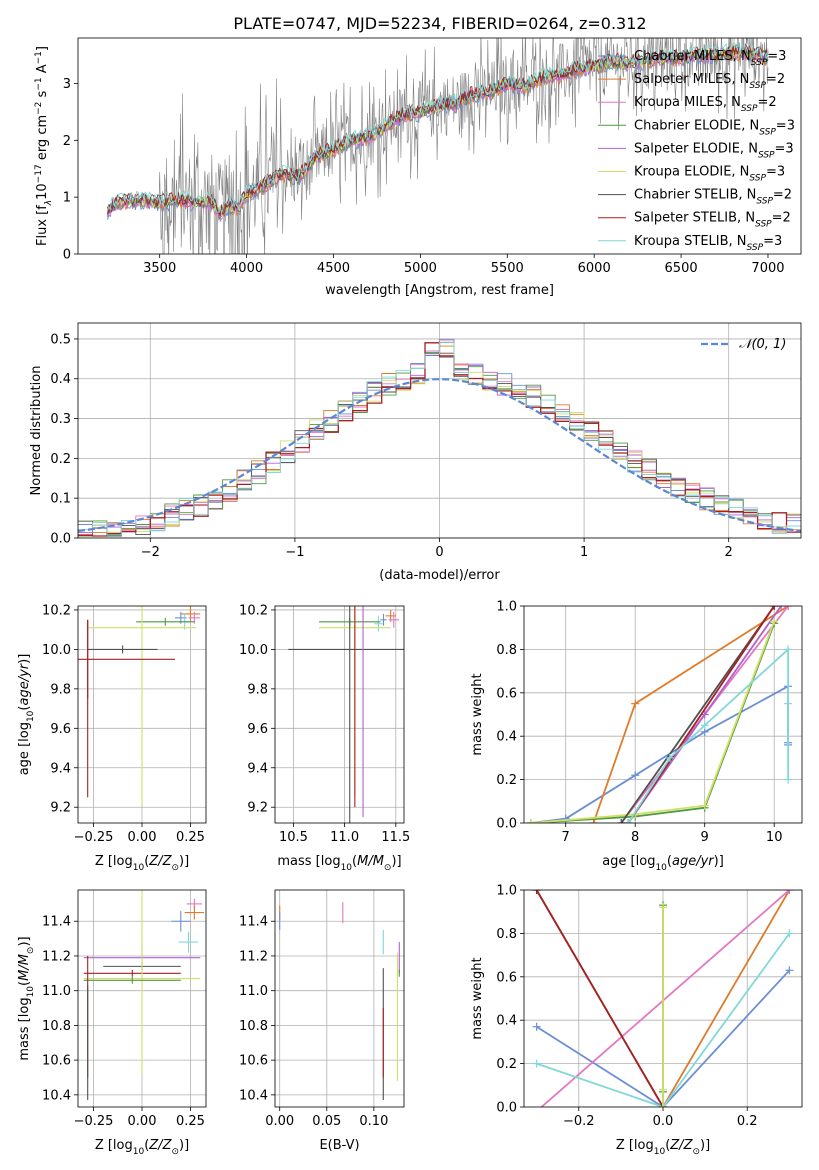 This screenshot has width=819, height=1170. What do you see at coordinates (94, 837) in the screenshot?
I see `x-tick-label: −0.25` at bounding box center [94, 837].